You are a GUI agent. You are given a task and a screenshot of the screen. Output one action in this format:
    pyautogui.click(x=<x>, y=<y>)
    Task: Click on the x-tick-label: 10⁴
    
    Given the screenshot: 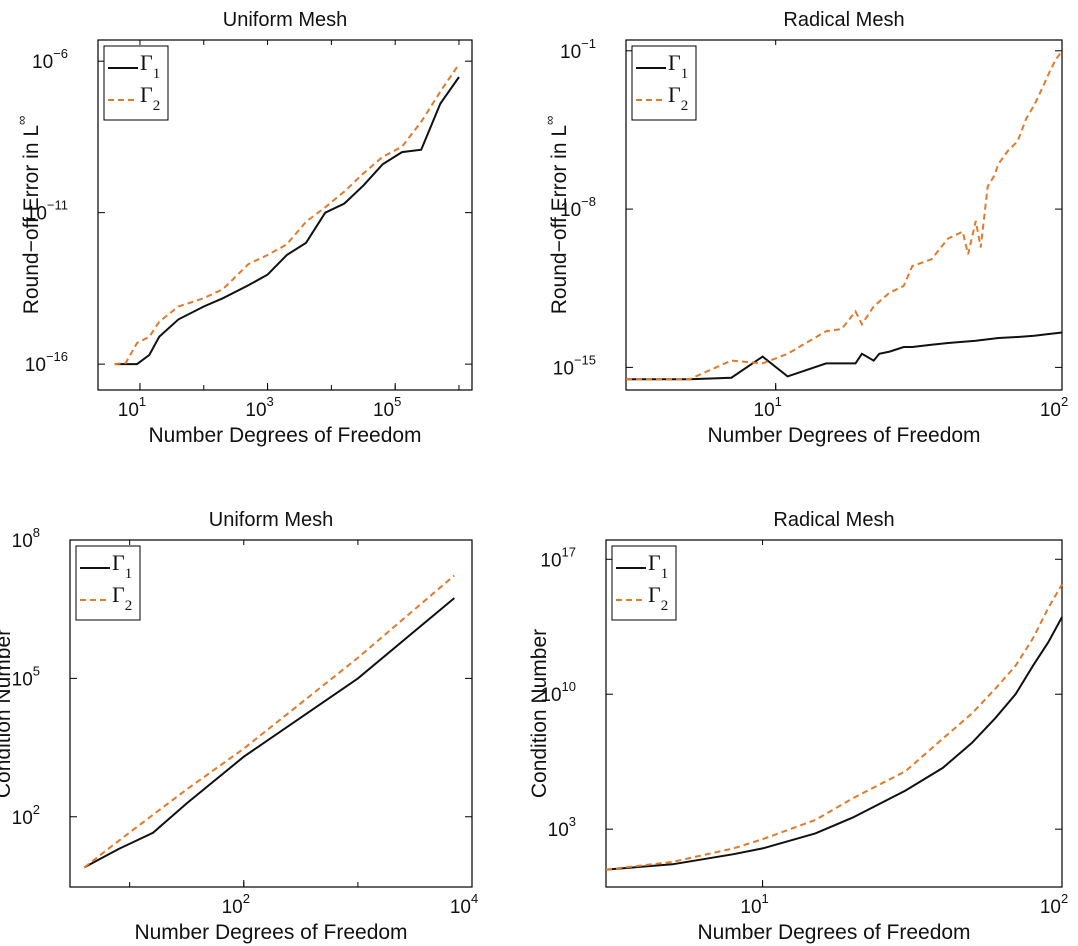 What is the action you would take?
    pyautogui.click(x=464, y=904)
    